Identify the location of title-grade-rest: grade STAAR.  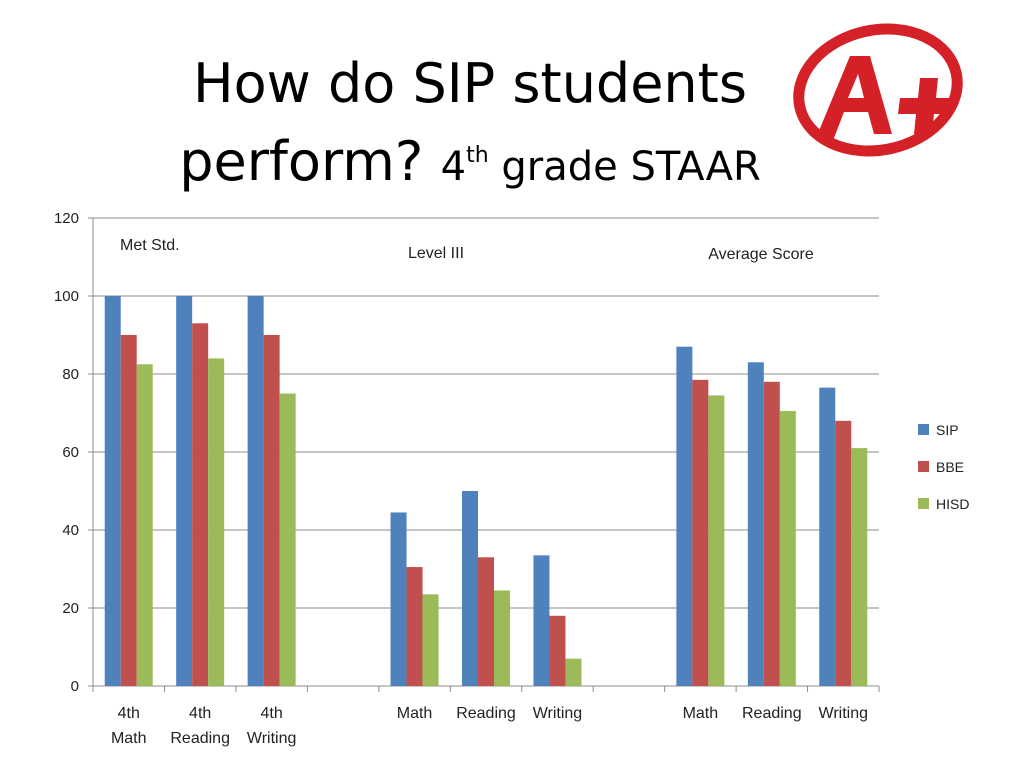
(631, 167).